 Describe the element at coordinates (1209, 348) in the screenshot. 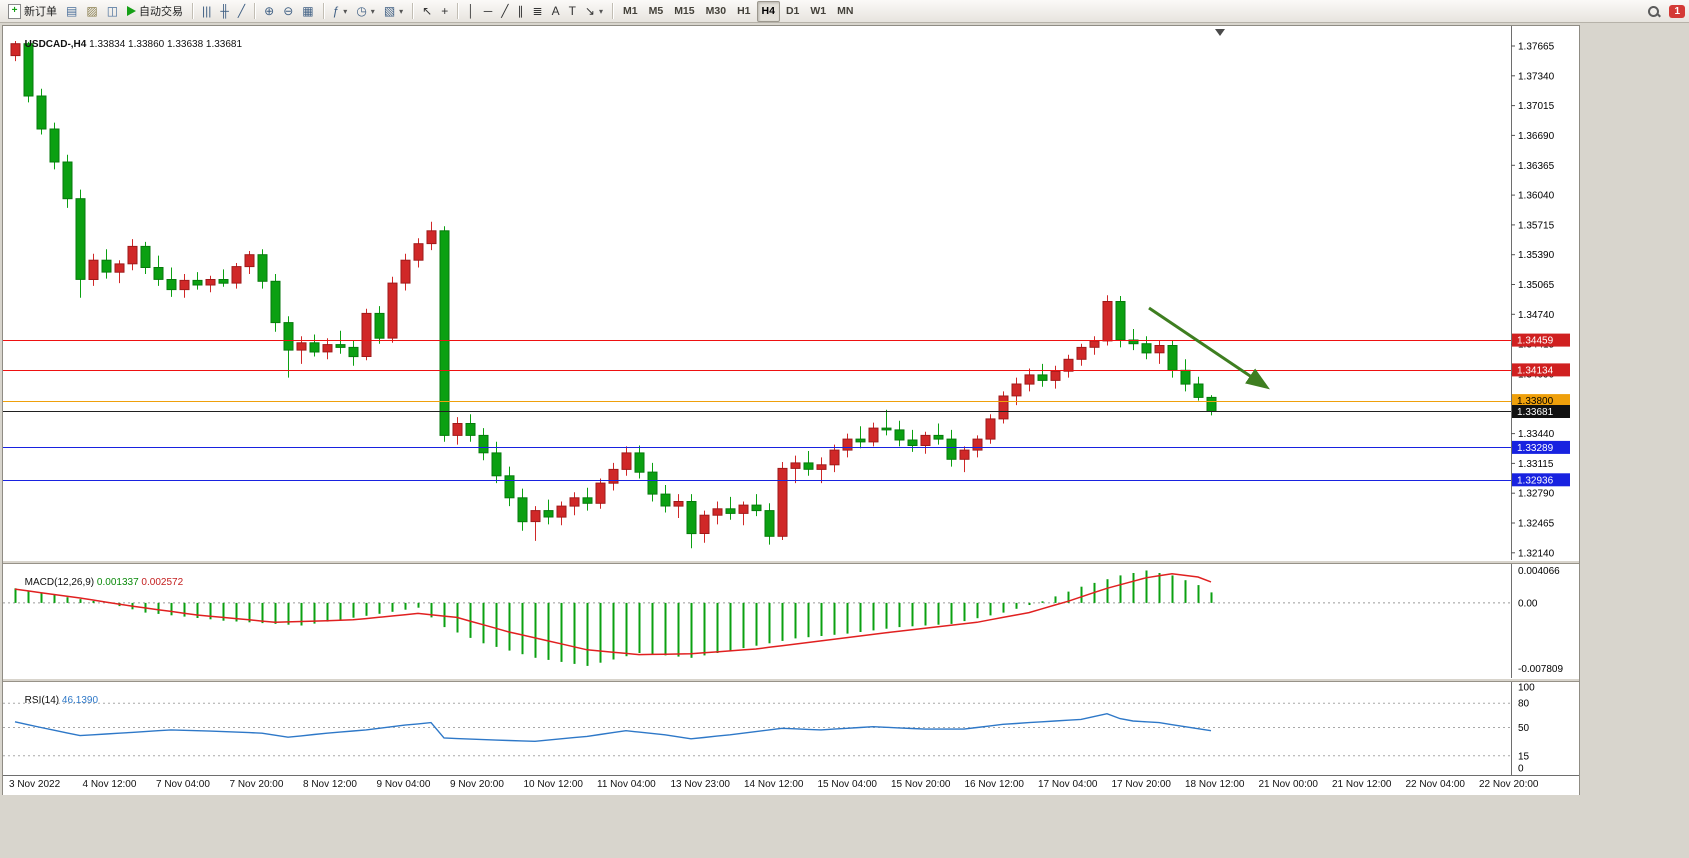

I see `trend-arrow-annotation` at that location.